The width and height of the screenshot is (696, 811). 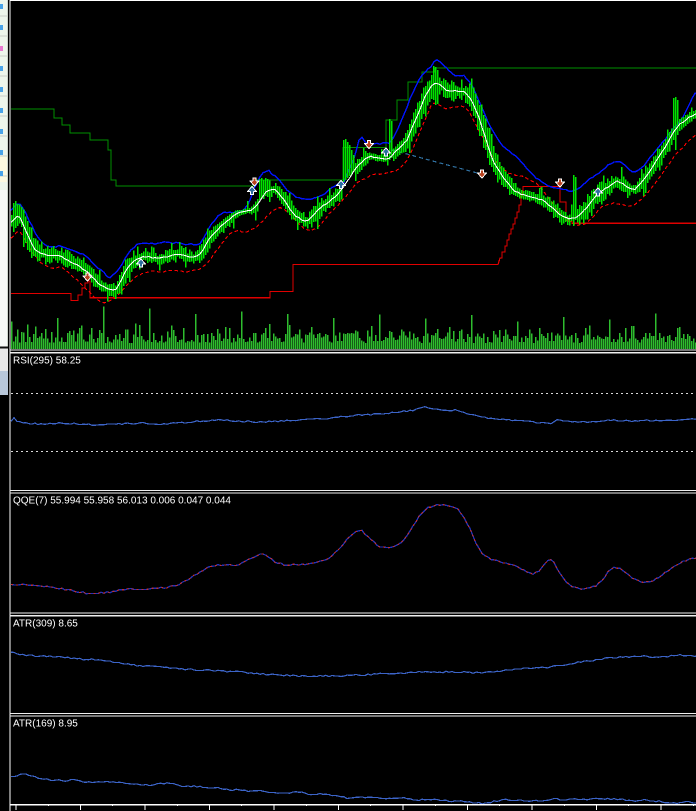 What do you see at coordinates (45, 724) in the screenshot?
I see `svg-text: ATR(169) 8.95` at bounding box center [45, 724].